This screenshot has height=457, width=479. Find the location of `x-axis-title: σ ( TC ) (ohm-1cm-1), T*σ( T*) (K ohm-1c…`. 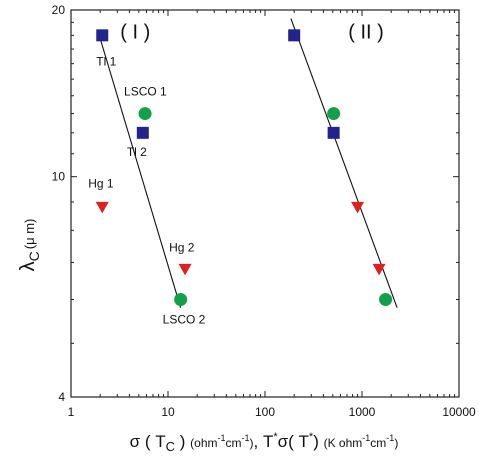

x-axis-title: σ ( TC ) (ohm-1cm-1), T*σ( T*) (K ohm-1c… is located at coordinates (264, 442).